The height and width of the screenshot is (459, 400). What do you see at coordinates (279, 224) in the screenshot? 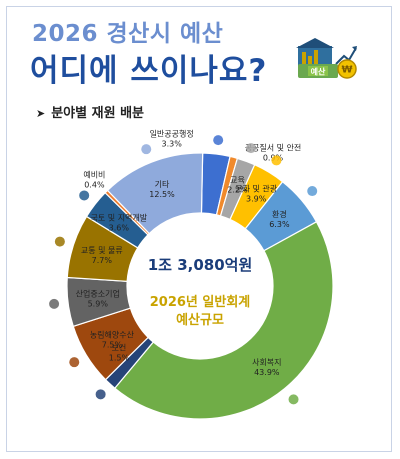
I see `slice-value-5: 6.3%` at bounding box center [279, 224].